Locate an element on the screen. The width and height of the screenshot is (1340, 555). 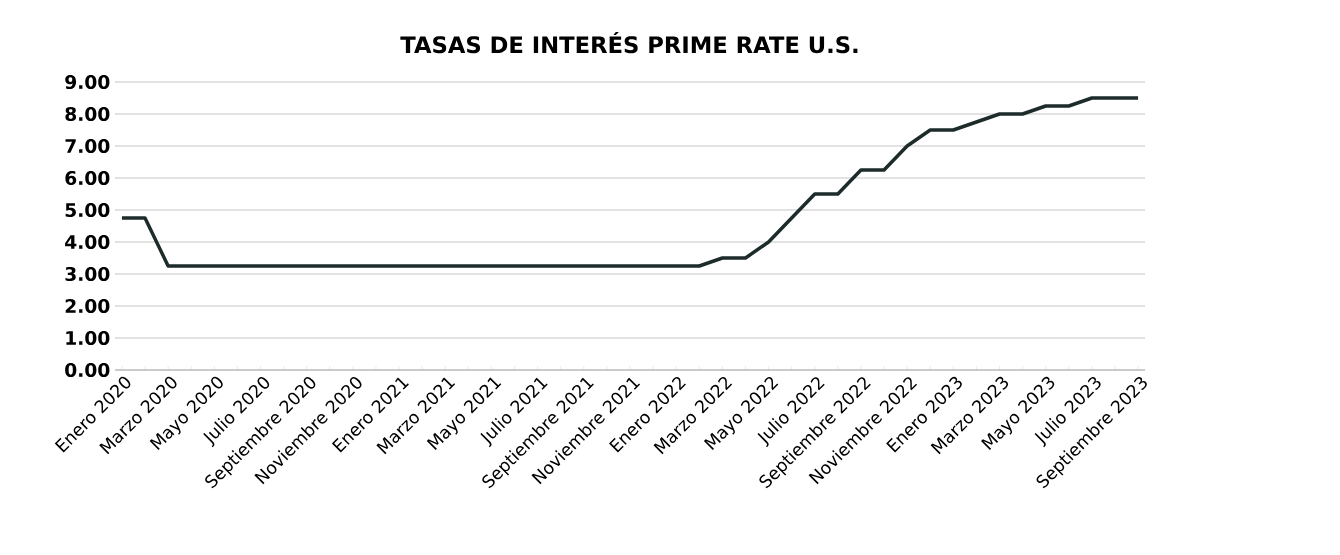
y-tick-label: 6.00 is located at coordinates (87, 178).